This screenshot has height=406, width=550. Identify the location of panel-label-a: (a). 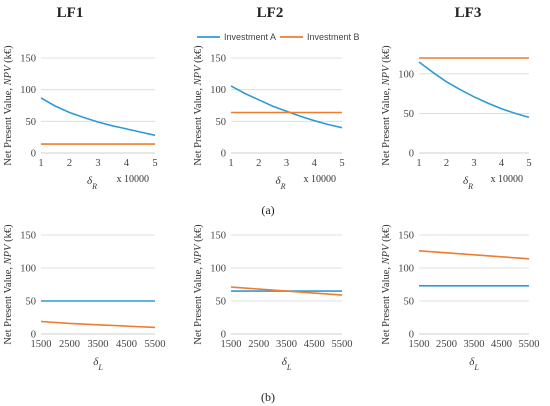
(267, 210).